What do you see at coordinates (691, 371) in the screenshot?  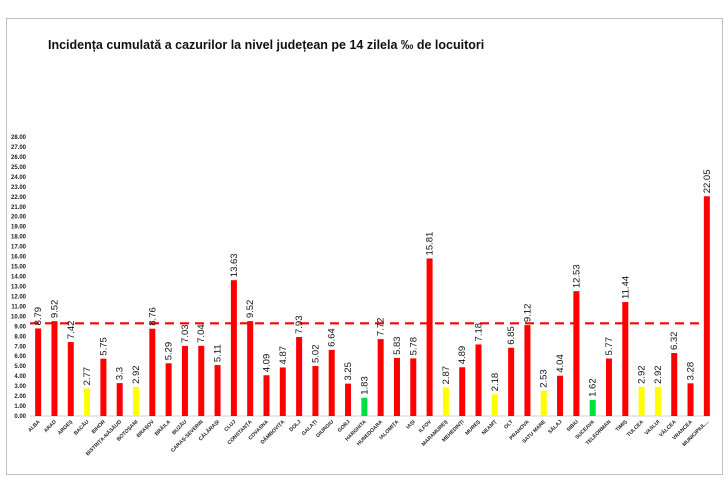 I see `value-label: 3.28` at bounding box center [691, 371].